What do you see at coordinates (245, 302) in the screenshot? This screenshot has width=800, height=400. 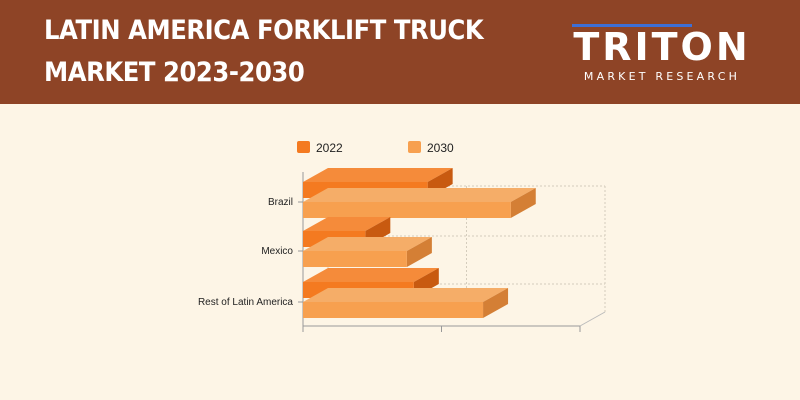 I see `category-label: Rest of Latin America` at bounding box center [245, 302].